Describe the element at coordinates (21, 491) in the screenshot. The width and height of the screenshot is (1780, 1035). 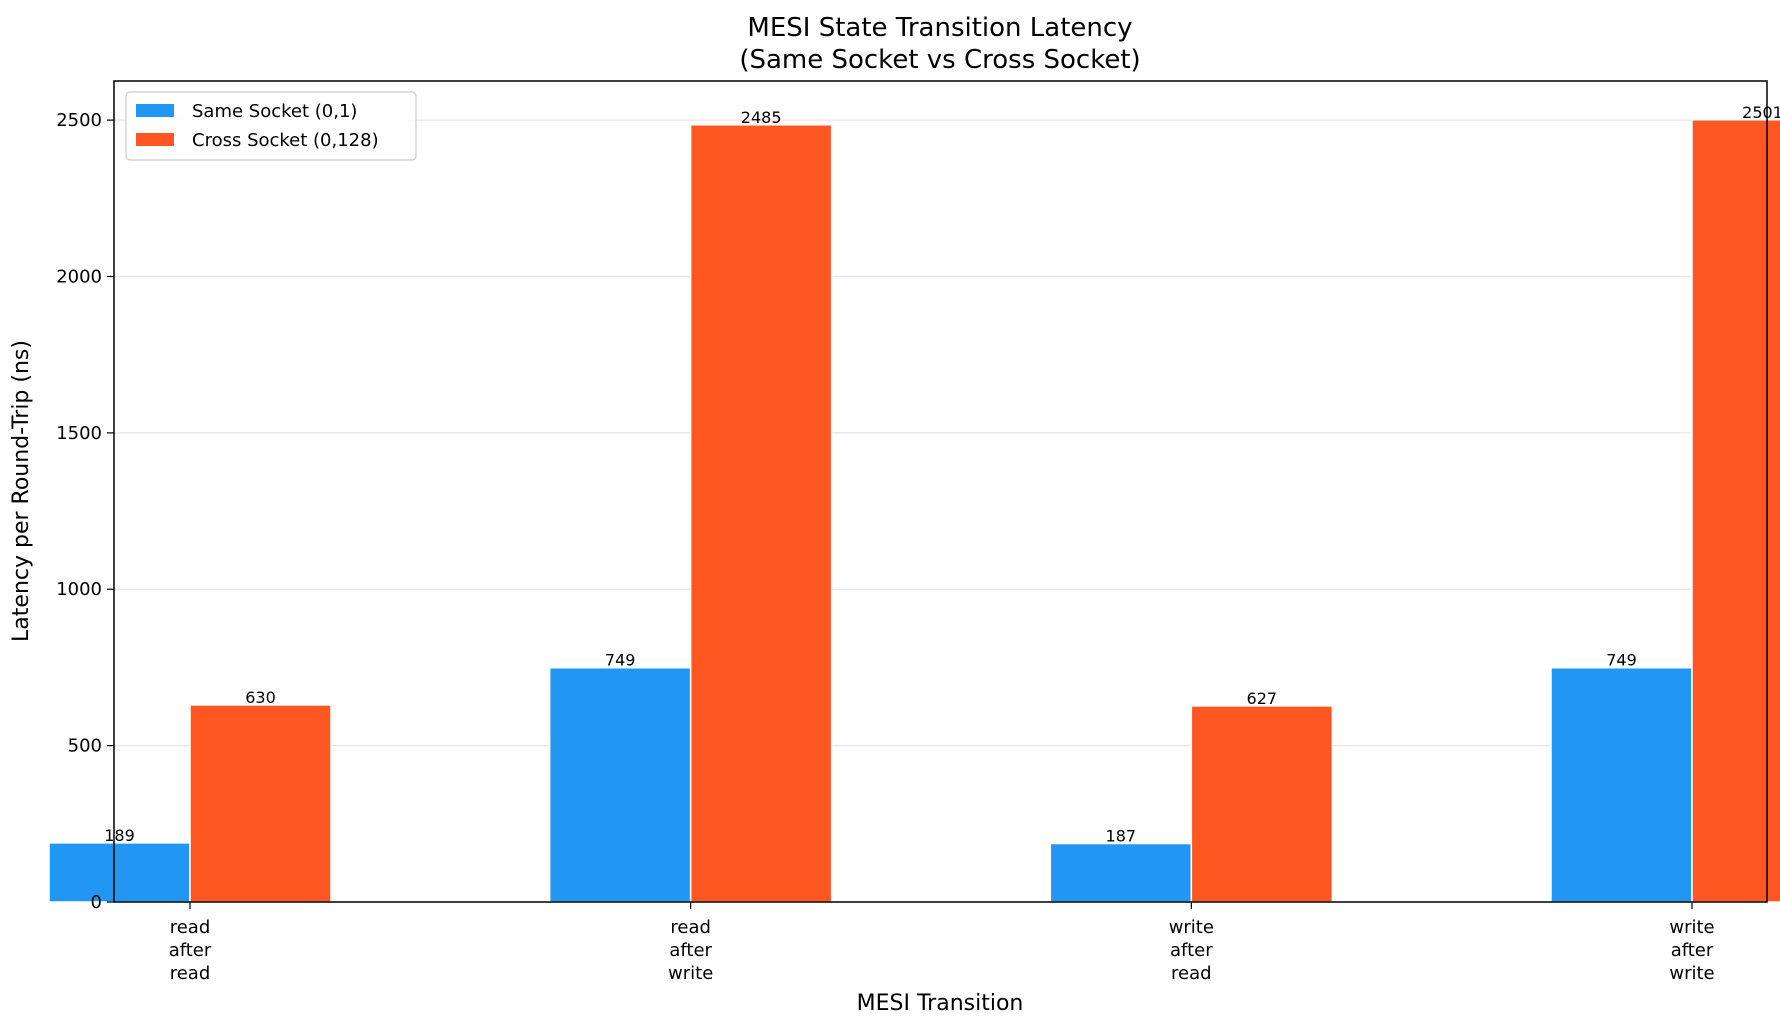
I see `y-axis-label: Latency per Round-Trip (ns)` at that location.